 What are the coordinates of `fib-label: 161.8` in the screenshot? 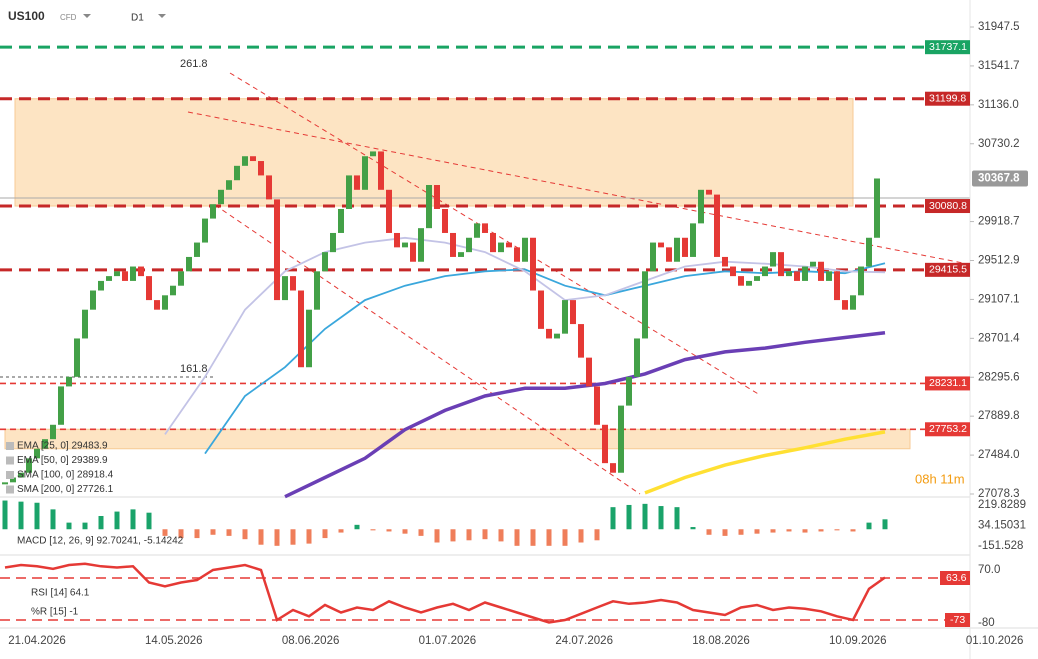 It's located at (194, 369).